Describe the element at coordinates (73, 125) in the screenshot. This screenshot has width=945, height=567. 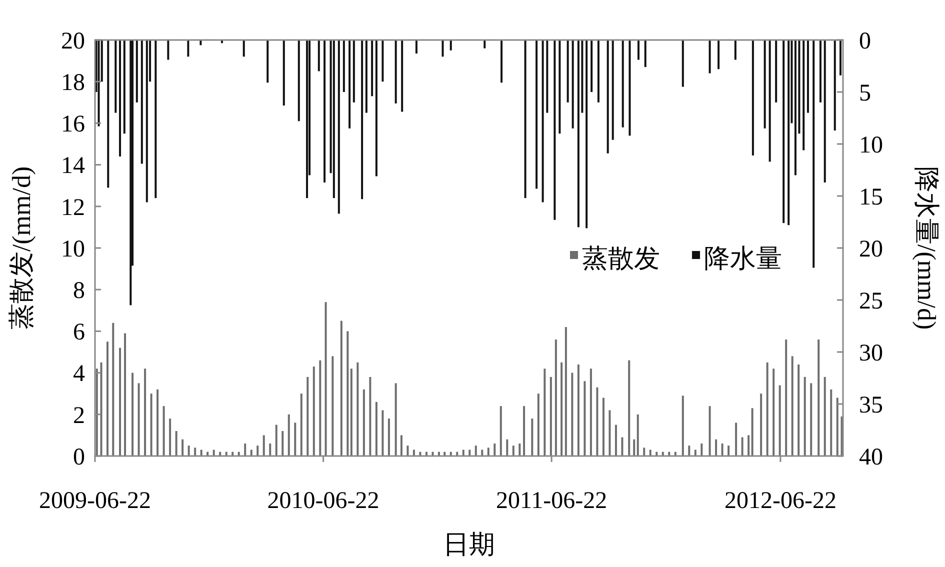
I see `y-tick-label: 16` at that location.